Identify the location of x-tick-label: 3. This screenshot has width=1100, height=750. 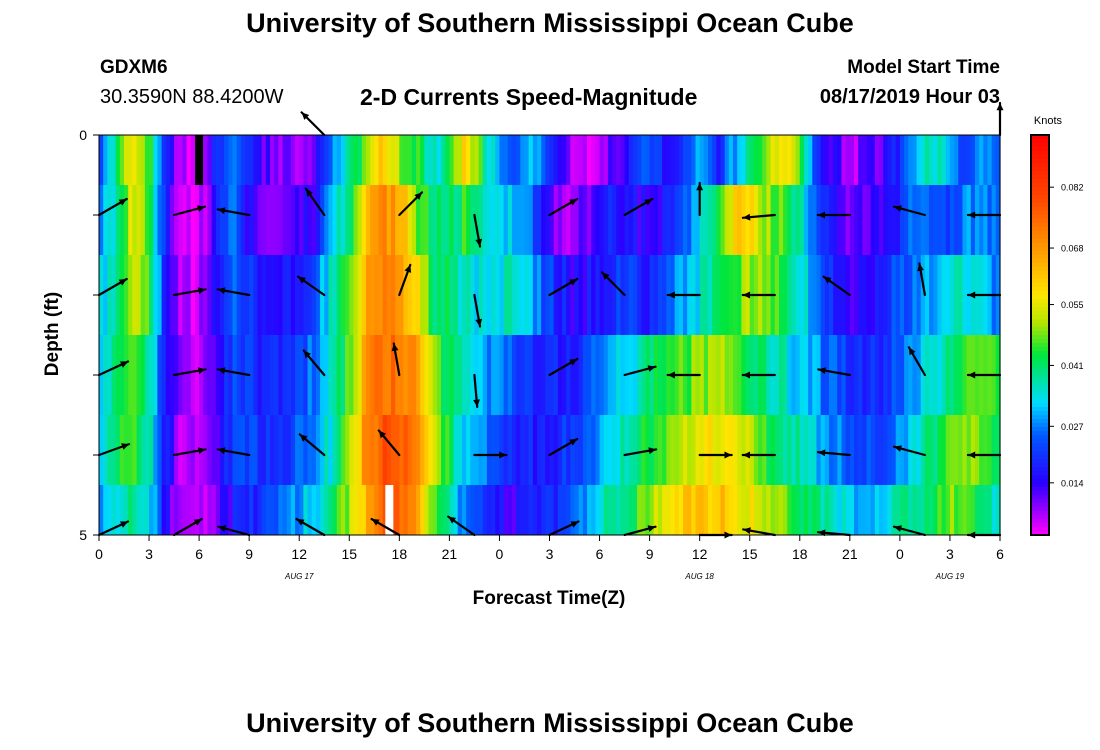
(550, 554).